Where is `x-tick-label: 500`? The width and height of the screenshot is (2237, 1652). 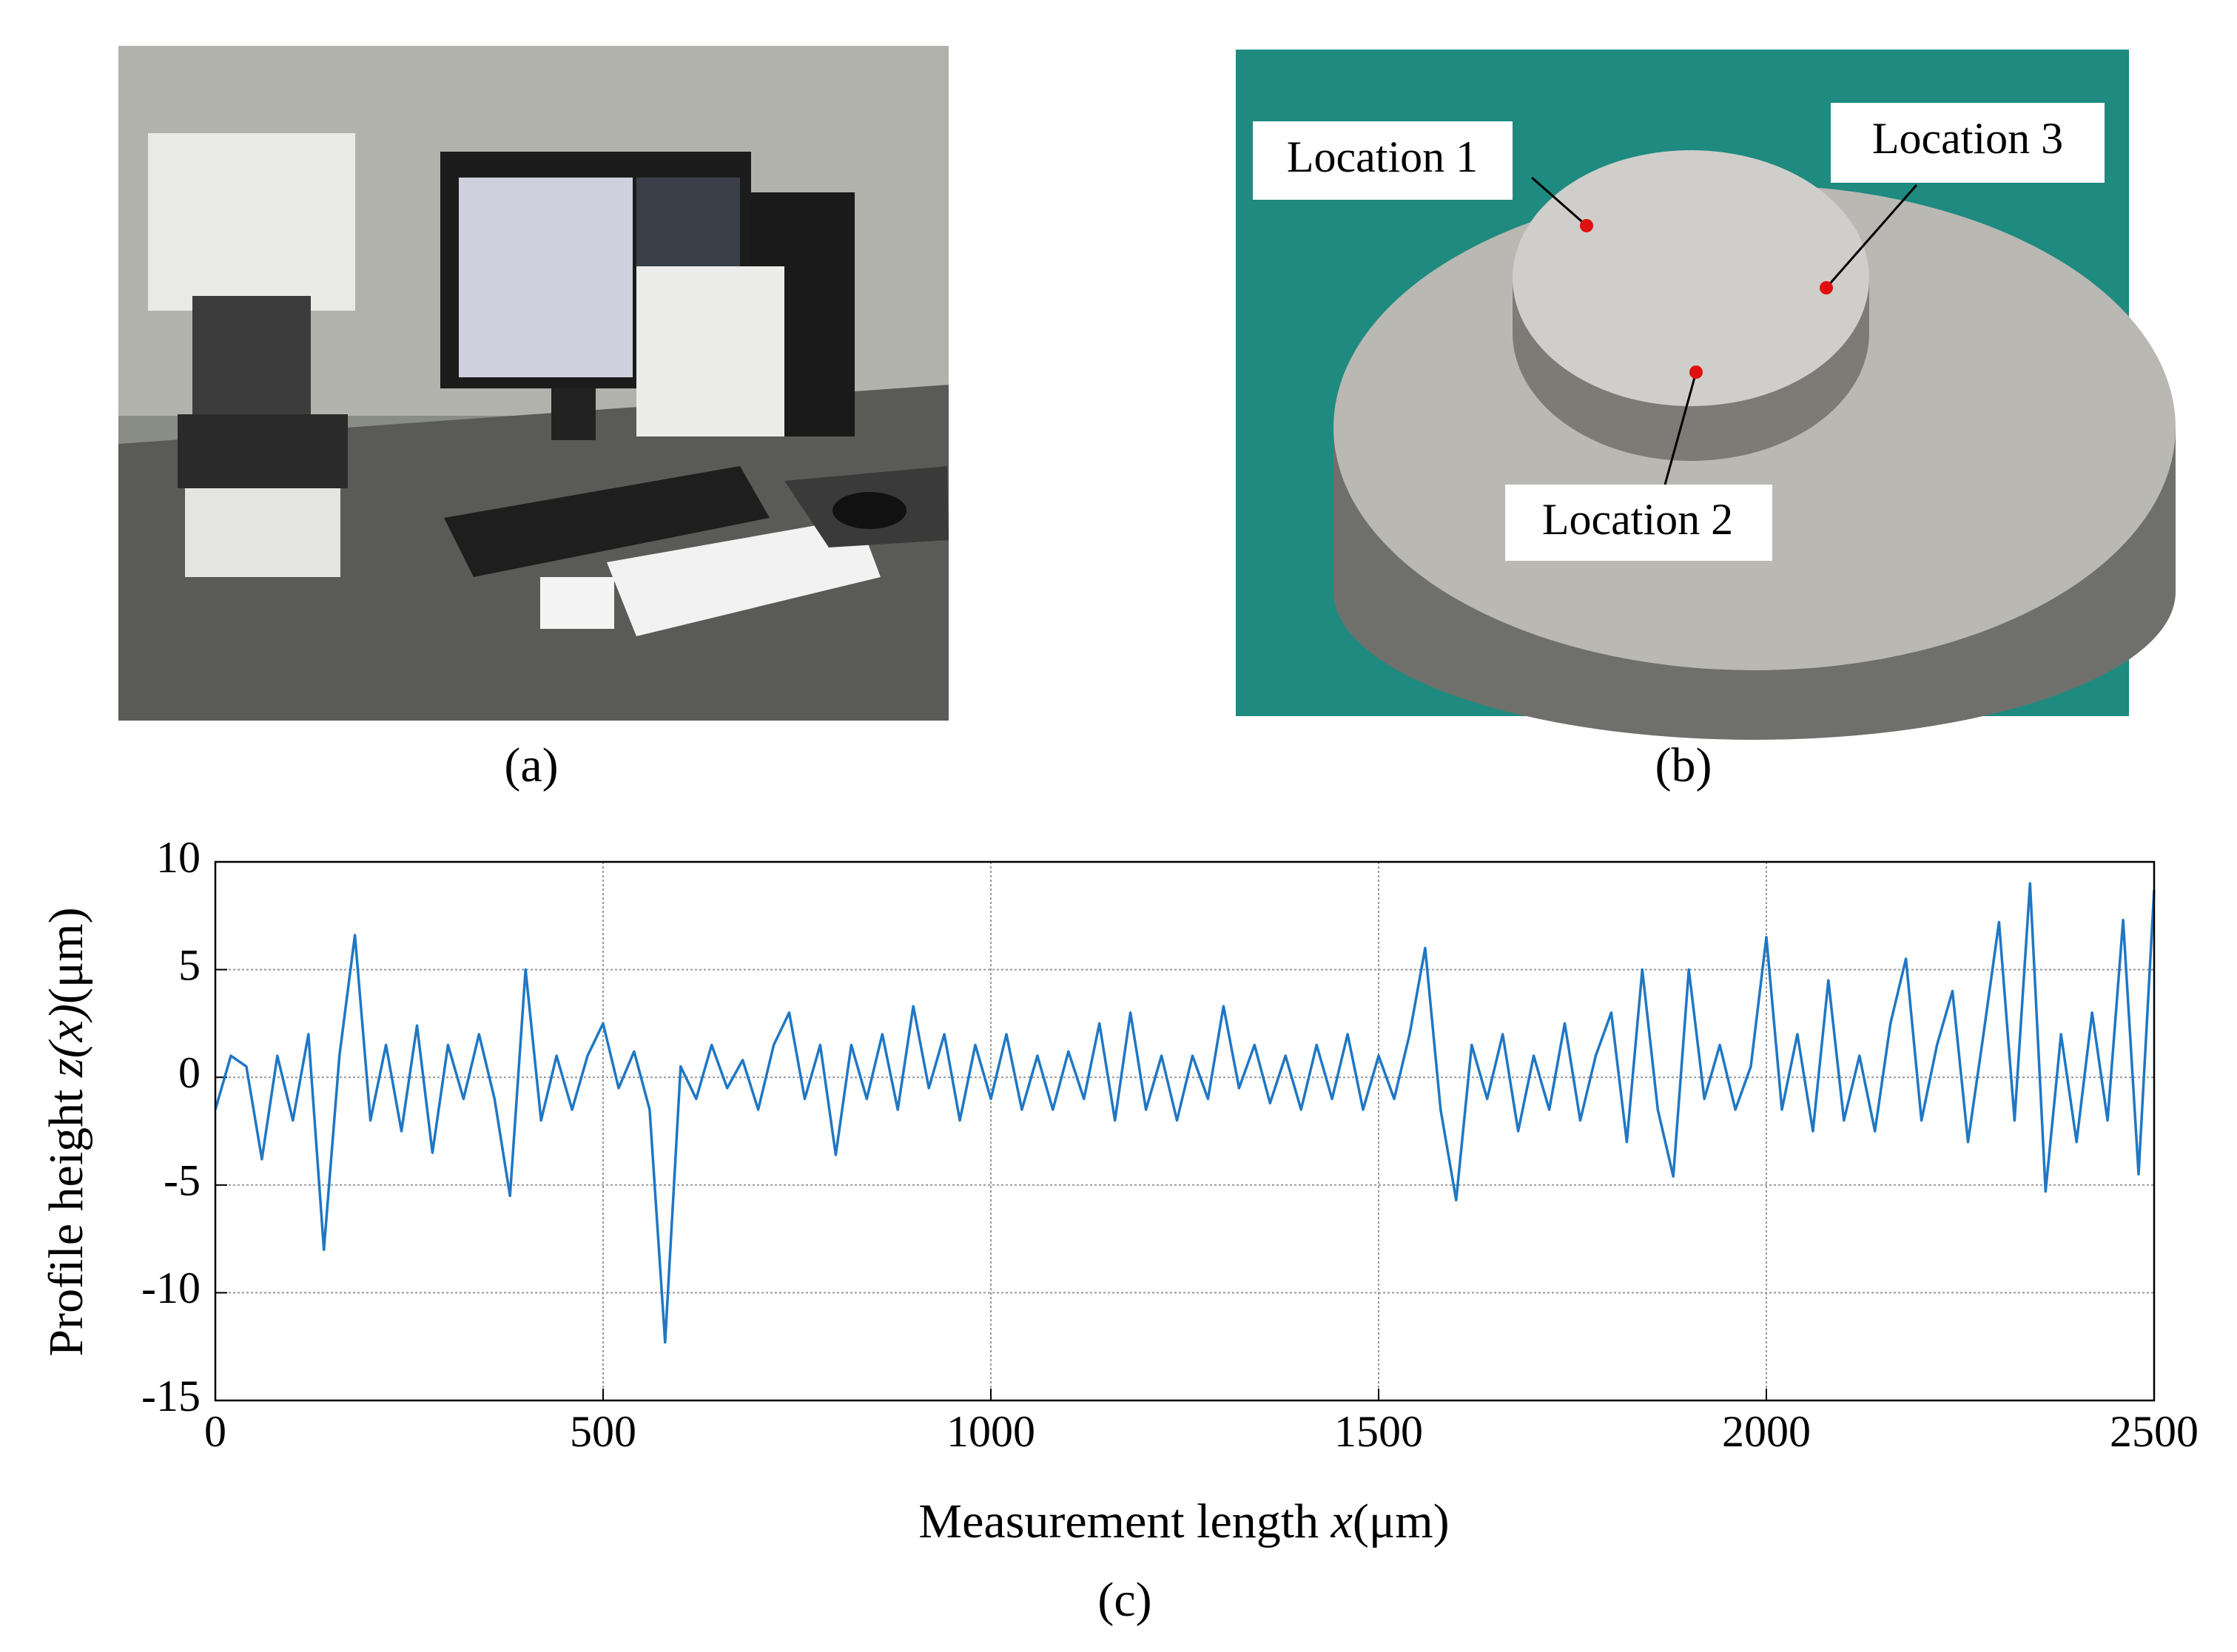 x-tick-label: 500 is located at coordinates (603, 1431).